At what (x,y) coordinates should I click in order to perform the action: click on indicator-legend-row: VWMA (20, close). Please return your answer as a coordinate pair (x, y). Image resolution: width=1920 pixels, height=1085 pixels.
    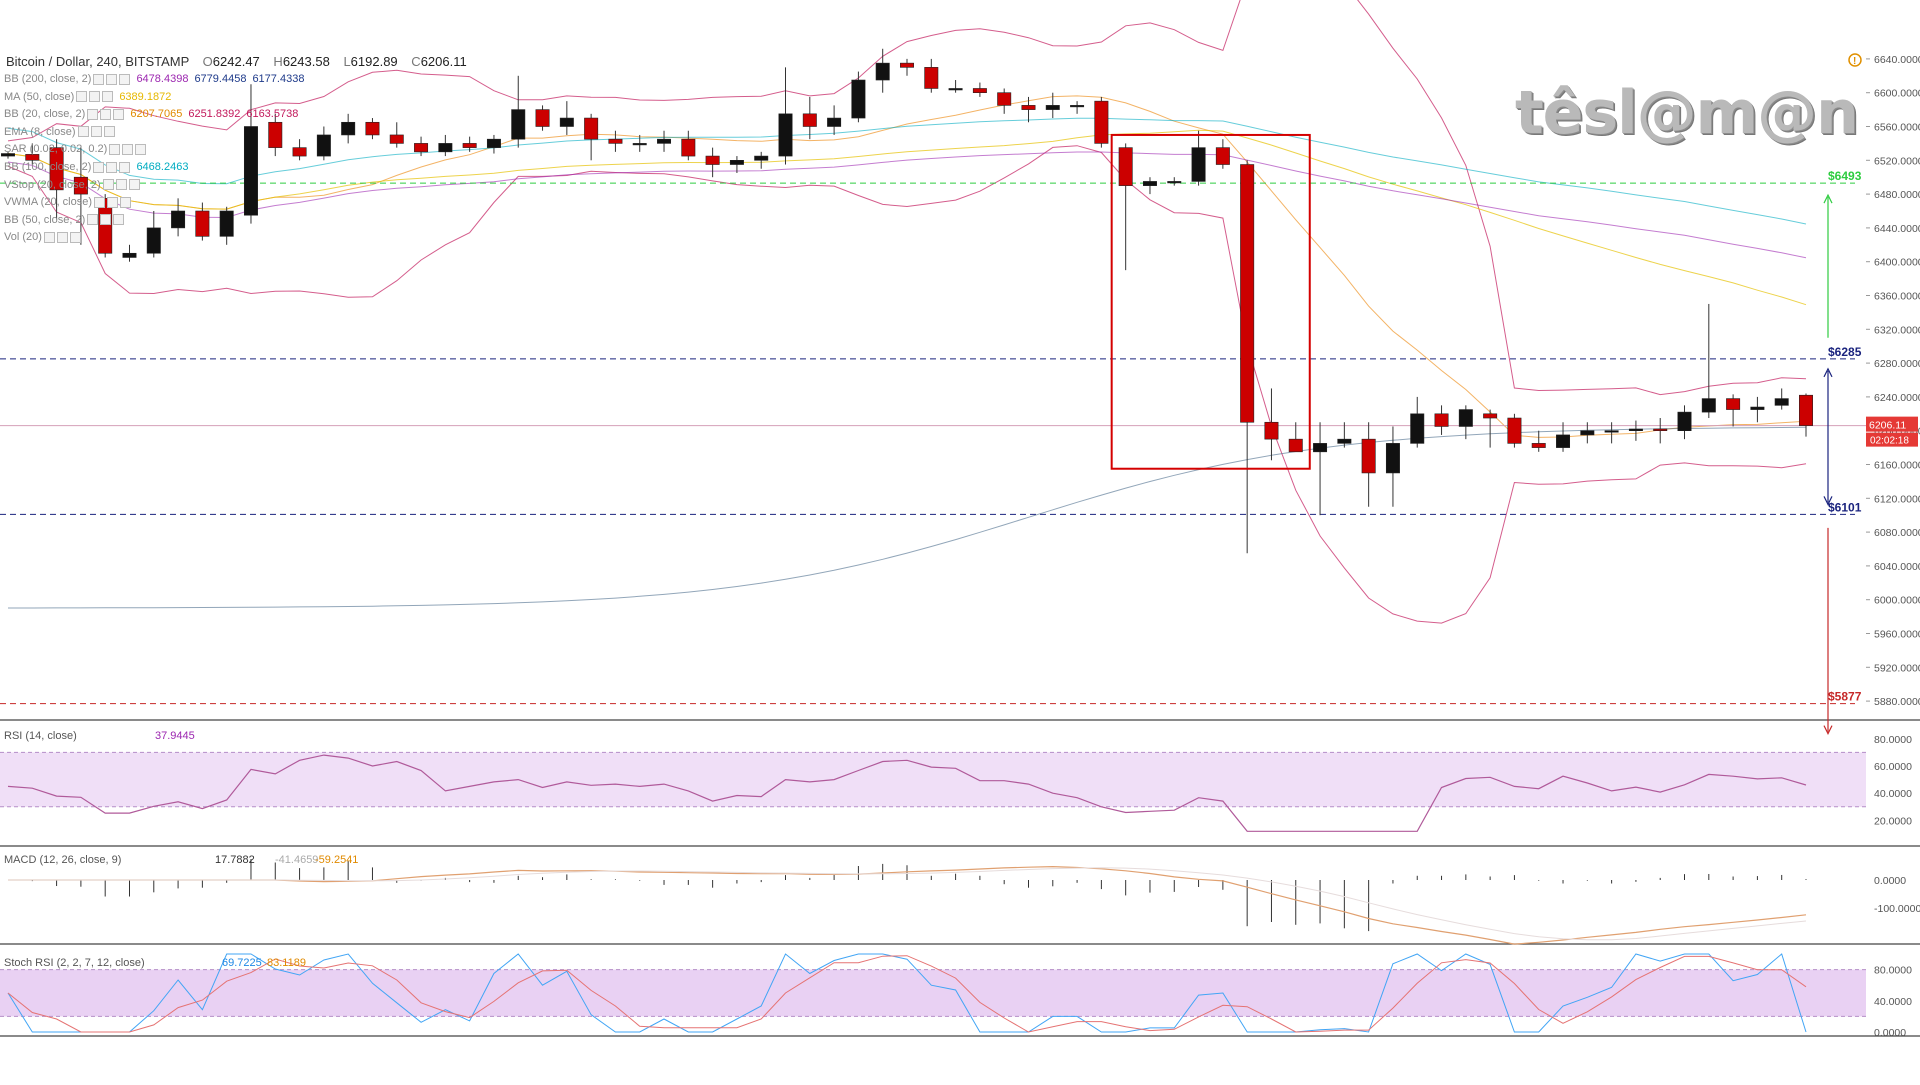
    Looking at the image, I should click on (68, 202).